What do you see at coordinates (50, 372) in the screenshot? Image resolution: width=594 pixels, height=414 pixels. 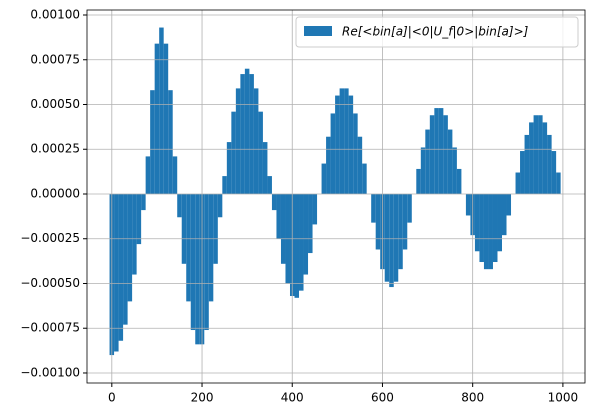 I see `y-tick-label: −0.00100` at bounding box center [50, 372].